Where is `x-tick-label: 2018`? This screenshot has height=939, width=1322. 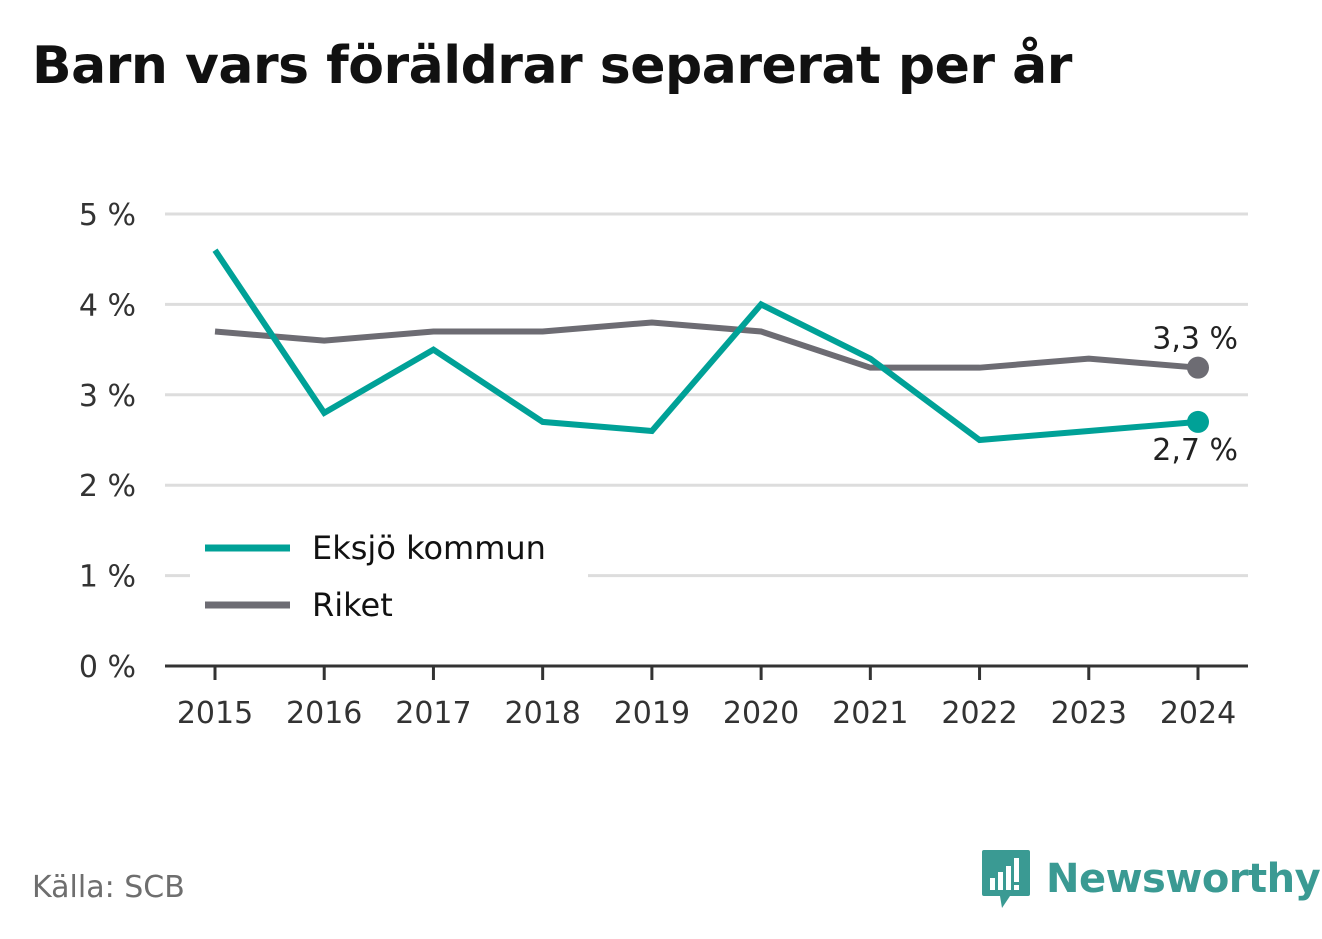 x-tick-label: 2018 is located at coordinates (542, 713).